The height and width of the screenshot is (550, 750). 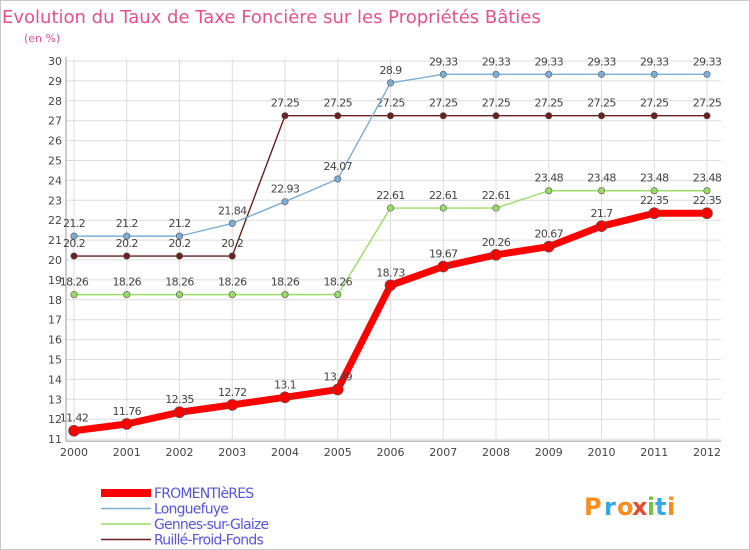 I want to click on y-tick-labels: 11 12 13 14 15 16 17 18 19 20 21 22 23 24 25 26 27 28 29 30, so click(x=55, y=250).